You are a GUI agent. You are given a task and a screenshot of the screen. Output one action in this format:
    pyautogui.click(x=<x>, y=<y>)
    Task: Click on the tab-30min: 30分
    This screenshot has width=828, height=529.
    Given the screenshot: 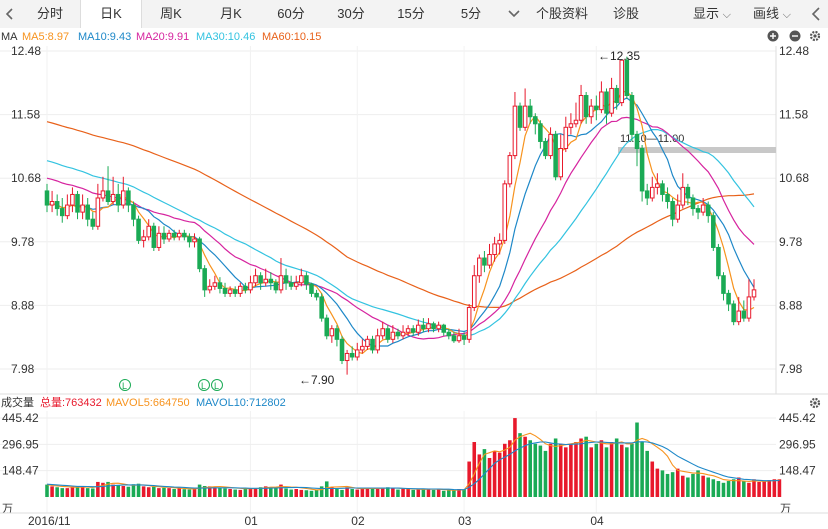 What is the action you would take?
    pyautogui.click(x=351, y=13)
    